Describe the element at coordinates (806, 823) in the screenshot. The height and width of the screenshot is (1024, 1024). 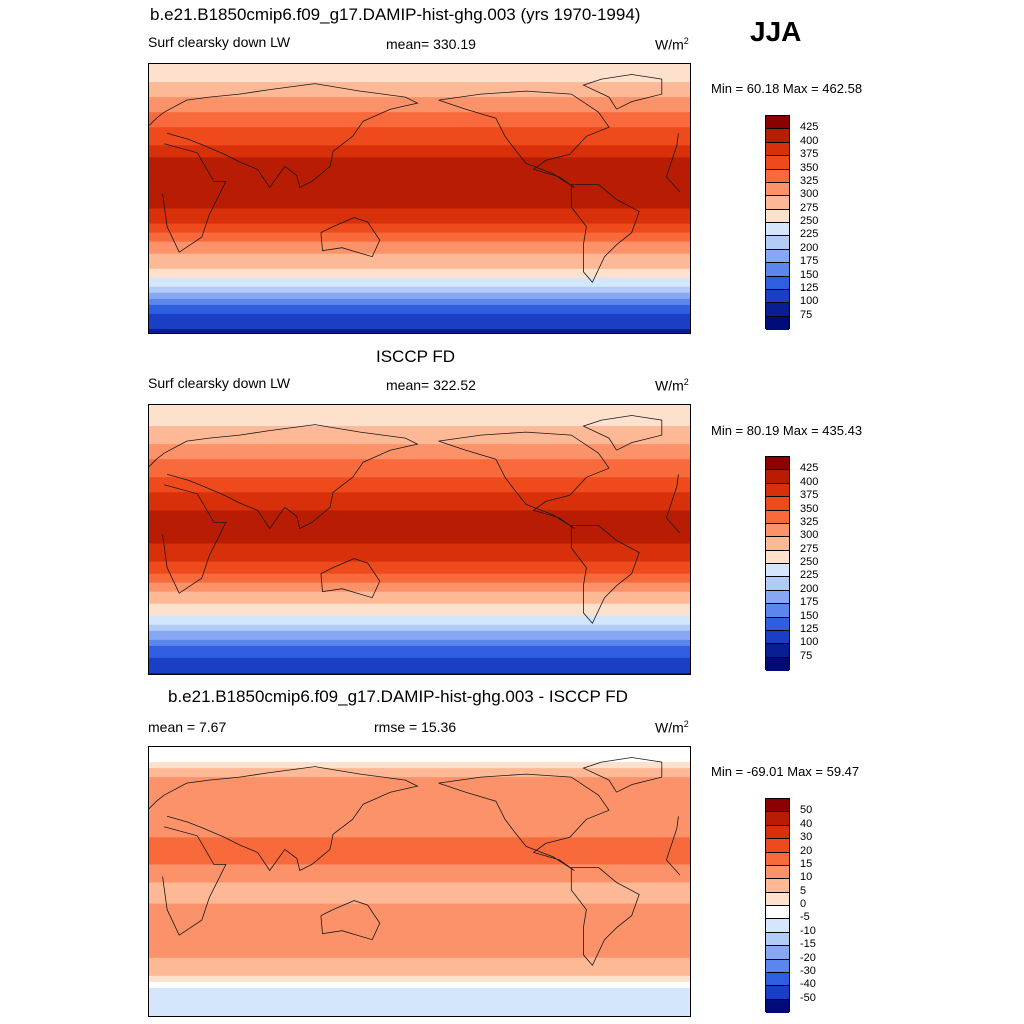
I see `colorbar-tick-label: 40` at that location.